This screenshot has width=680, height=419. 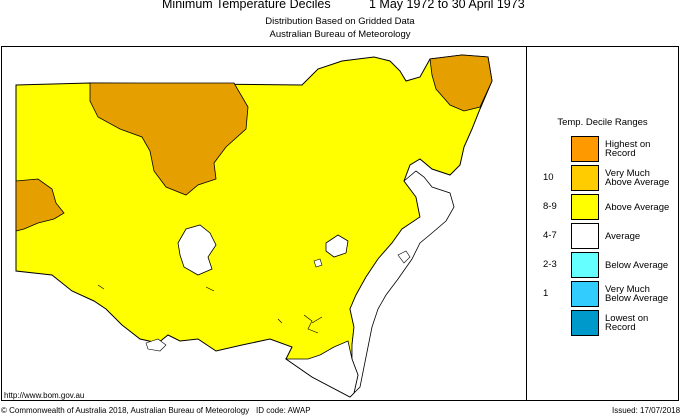 I want to click on legend-label: Highest on Record, so click(x=628, y=149).